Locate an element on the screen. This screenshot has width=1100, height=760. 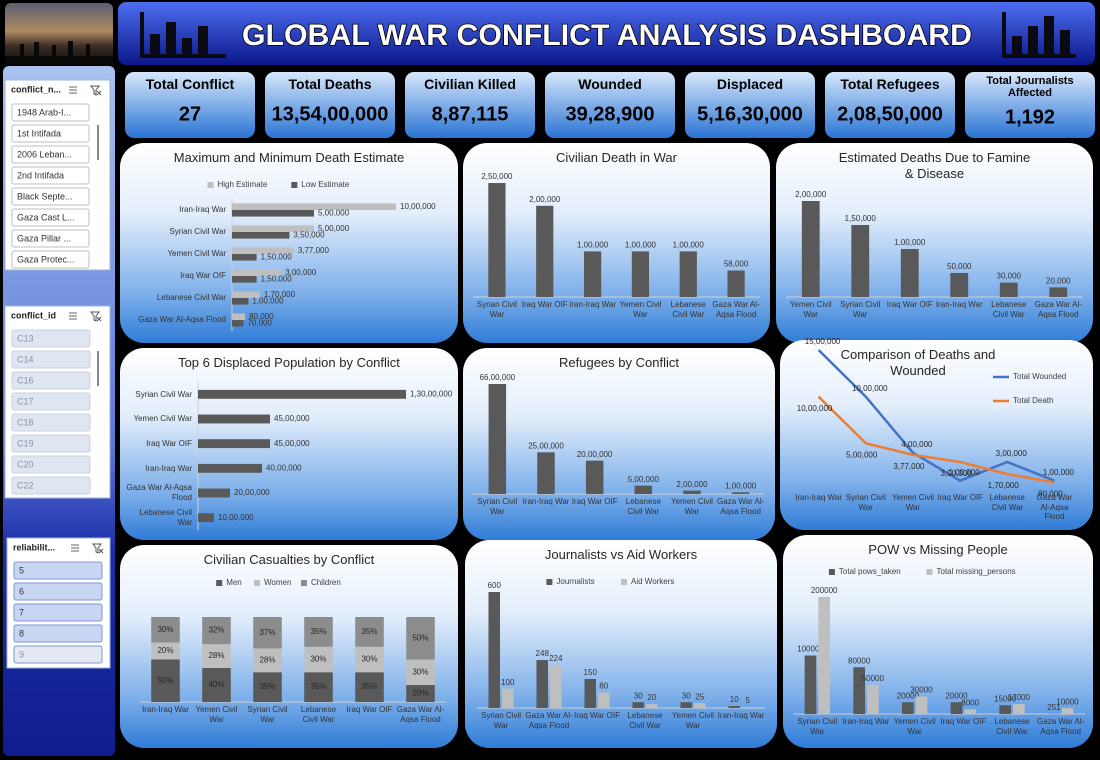
slicer-item-label: C19 is located at coordinates (25, 443).